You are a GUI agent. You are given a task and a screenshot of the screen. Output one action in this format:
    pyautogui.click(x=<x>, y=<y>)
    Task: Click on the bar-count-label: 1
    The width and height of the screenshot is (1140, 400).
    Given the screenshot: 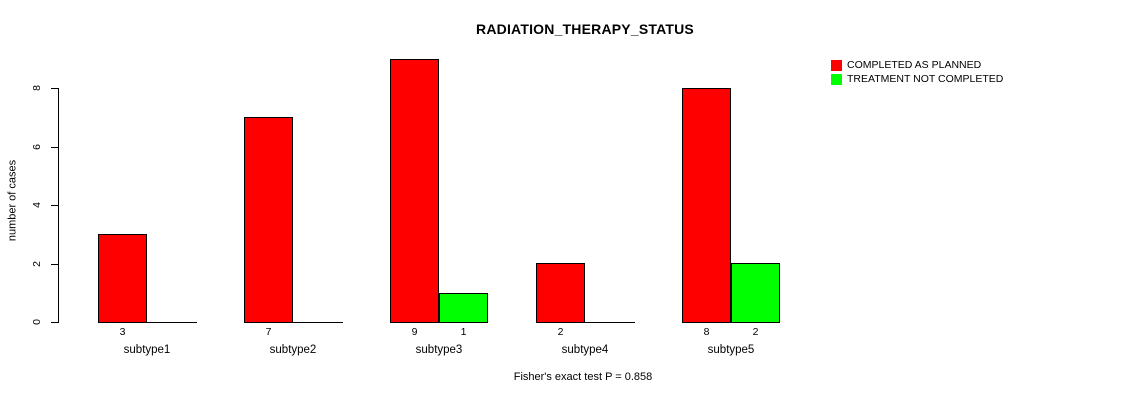 What is the action you would take?
    pyautogui.click(x=463, y=332)
    